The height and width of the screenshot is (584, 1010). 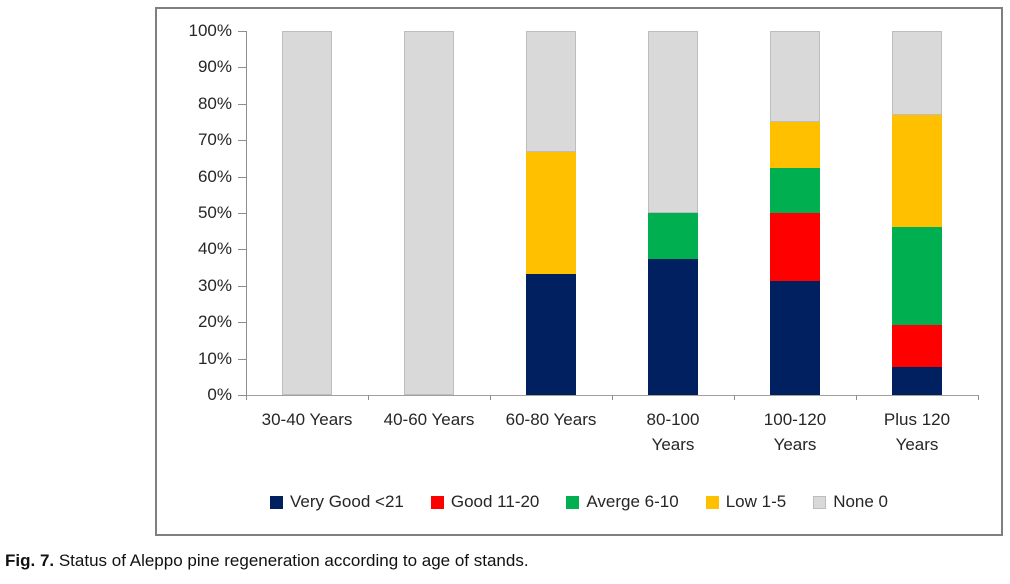 What do you see at coordinates (632, 501) in the screenshot?
I see `legend-label: Averge 6-10` at bounding box center [632, 501].